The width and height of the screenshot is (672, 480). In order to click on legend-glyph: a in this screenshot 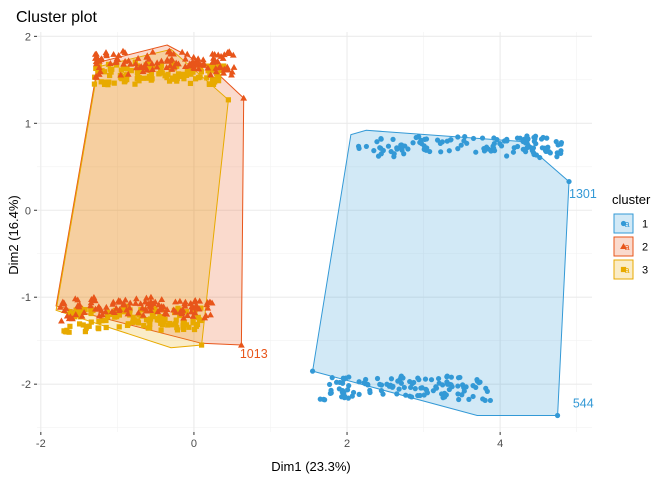, I will do `click(626, 247)`.